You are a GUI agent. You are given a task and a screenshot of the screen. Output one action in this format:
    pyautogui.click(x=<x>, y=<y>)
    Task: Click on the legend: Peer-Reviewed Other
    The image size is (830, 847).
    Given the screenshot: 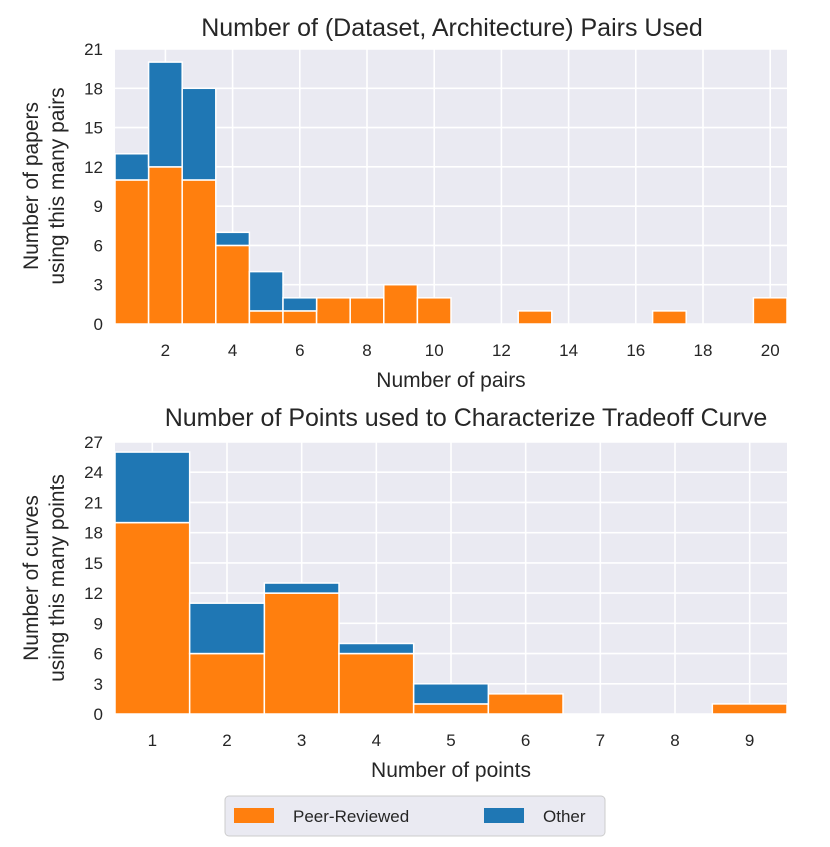 What is the action you would take?
    pyautogui.click(x=415, y=816)
    